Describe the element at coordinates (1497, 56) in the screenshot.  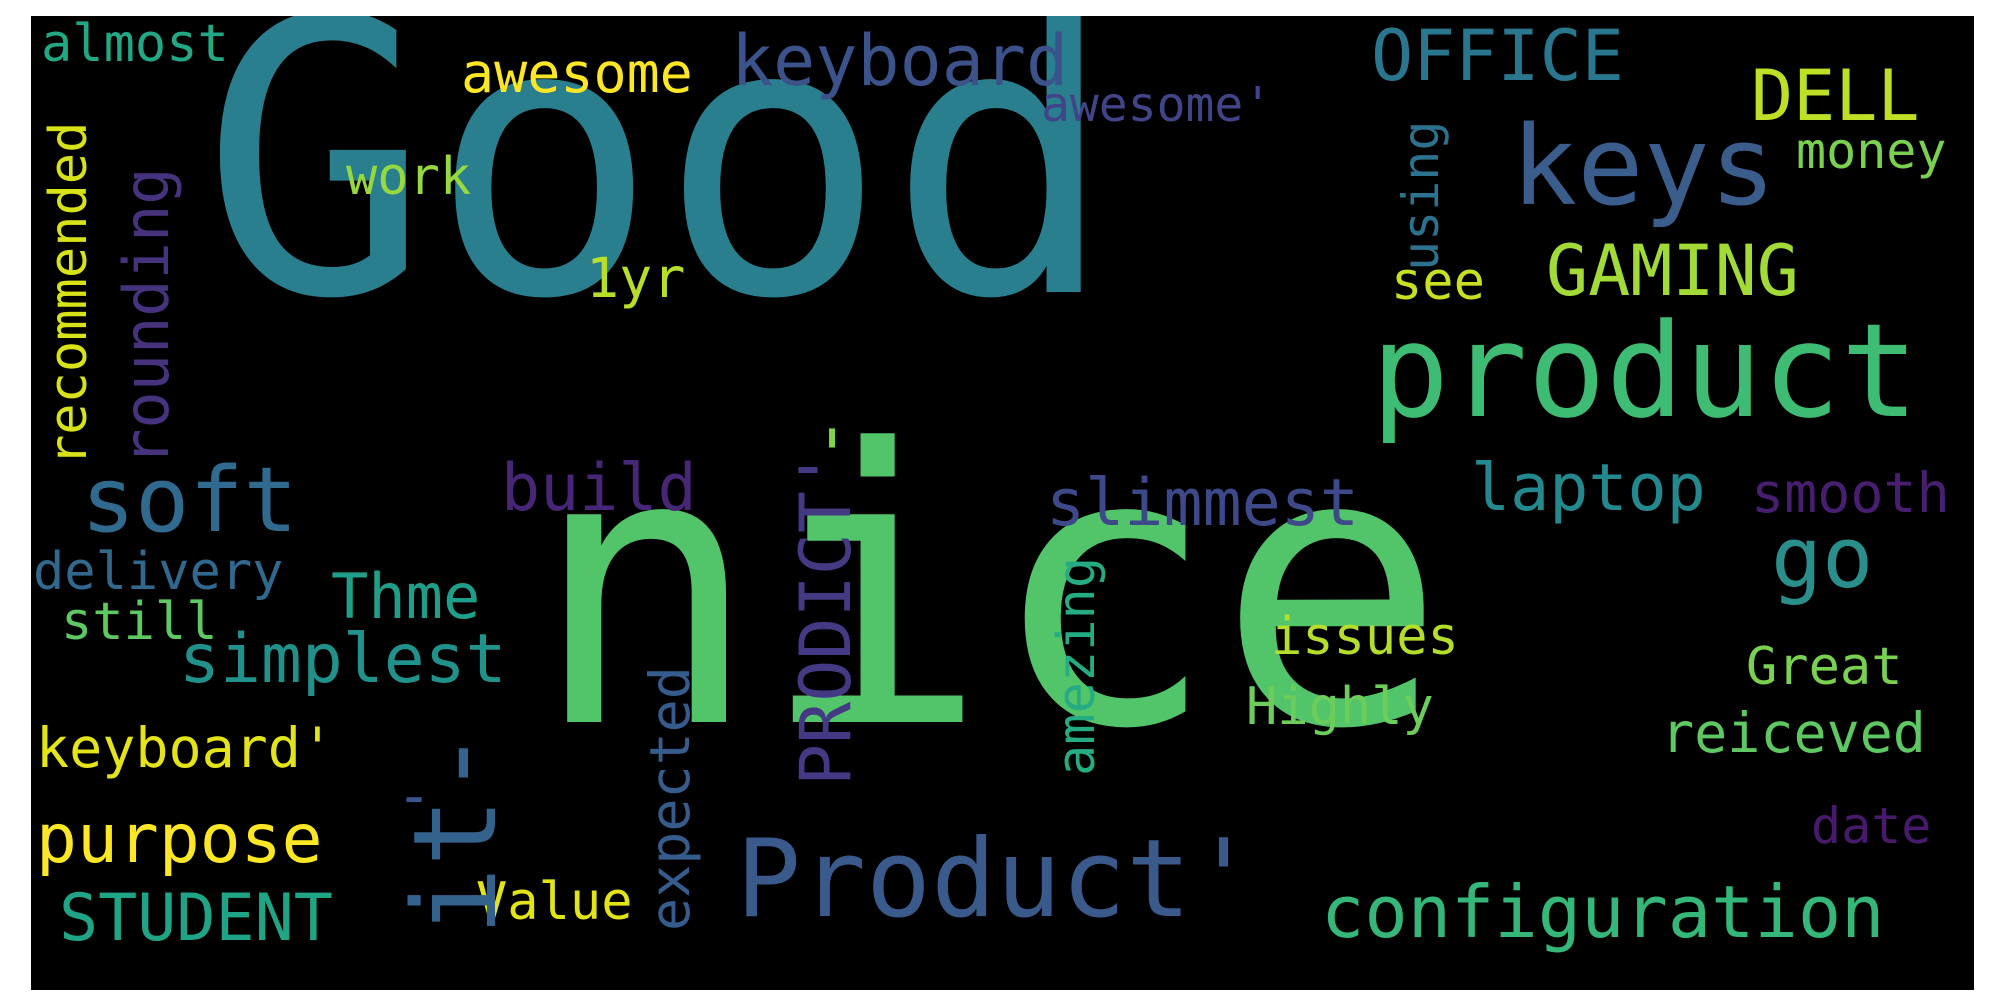
I see `word-office-8: OFFICE` at that location.